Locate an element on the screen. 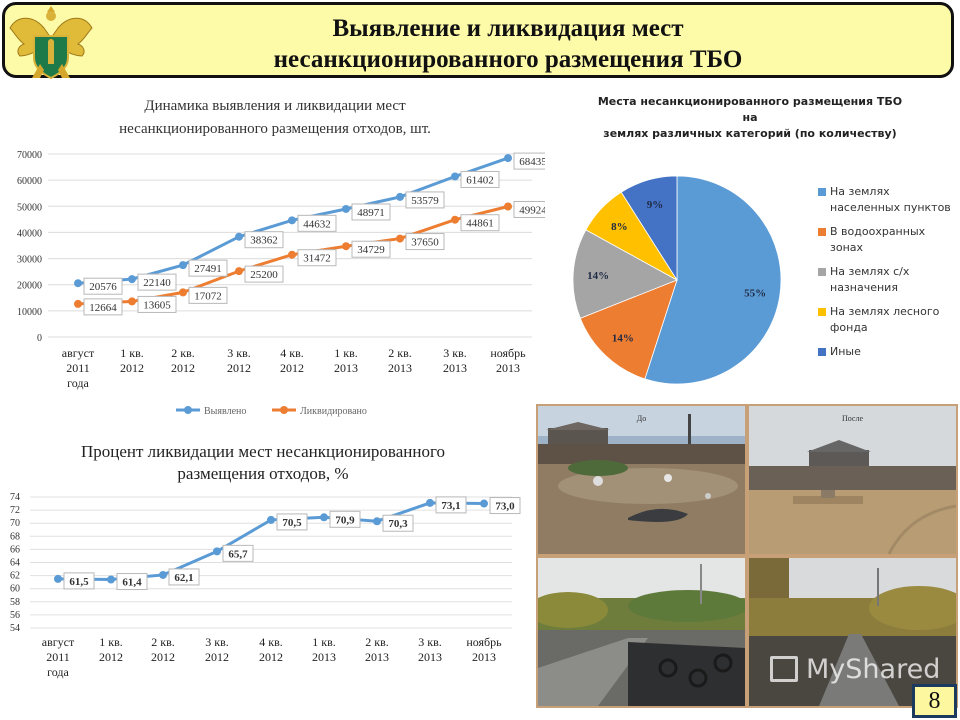  data-label: 27491 is located at coordinates (208, 269).